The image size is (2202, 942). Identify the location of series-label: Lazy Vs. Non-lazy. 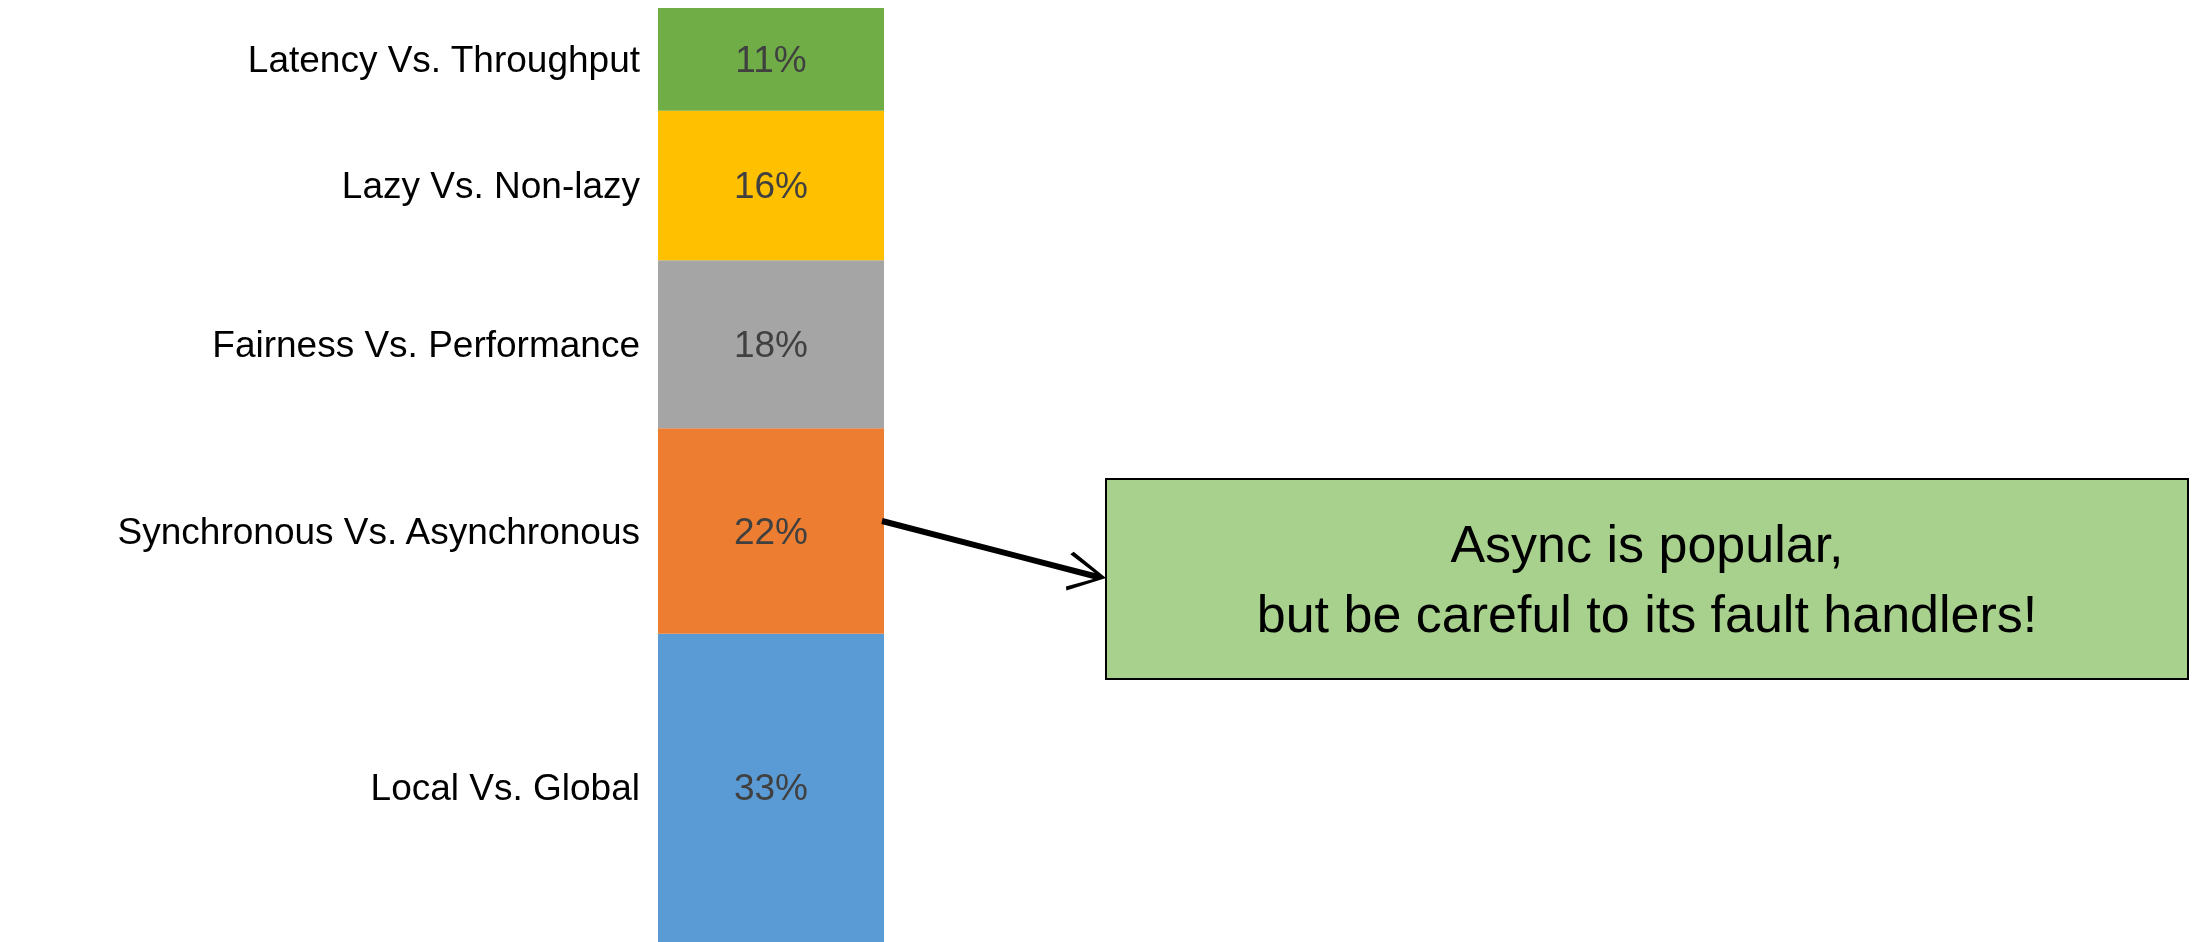
(491, 185).